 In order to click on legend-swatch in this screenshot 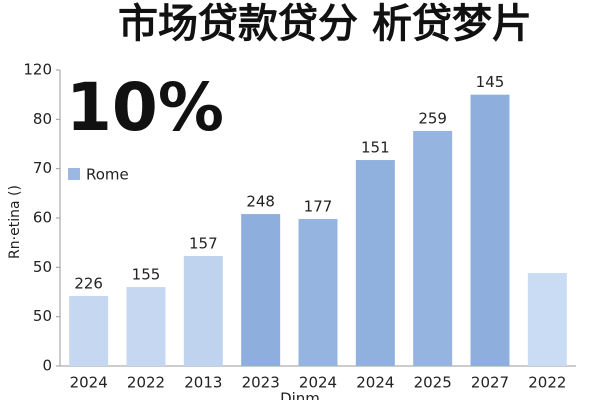, I will do `click(74, 174)`.